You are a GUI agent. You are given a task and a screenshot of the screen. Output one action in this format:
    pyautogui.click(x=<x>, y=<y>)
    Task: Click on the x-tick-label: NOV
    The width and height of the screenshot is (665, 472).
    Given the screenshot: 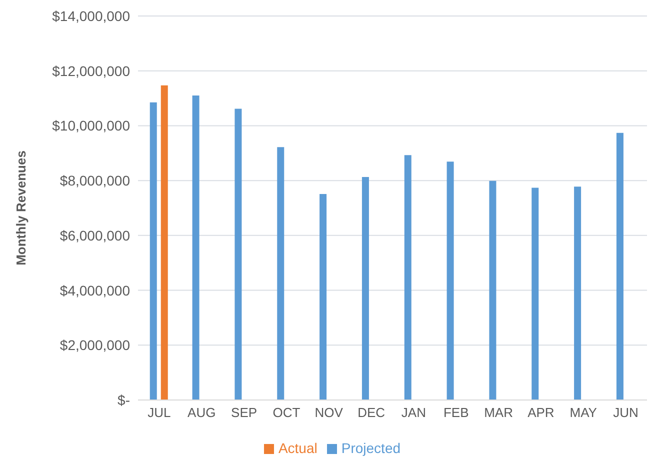 What is the action you would take?
    pyautogui.click(x=329, y=412)
    